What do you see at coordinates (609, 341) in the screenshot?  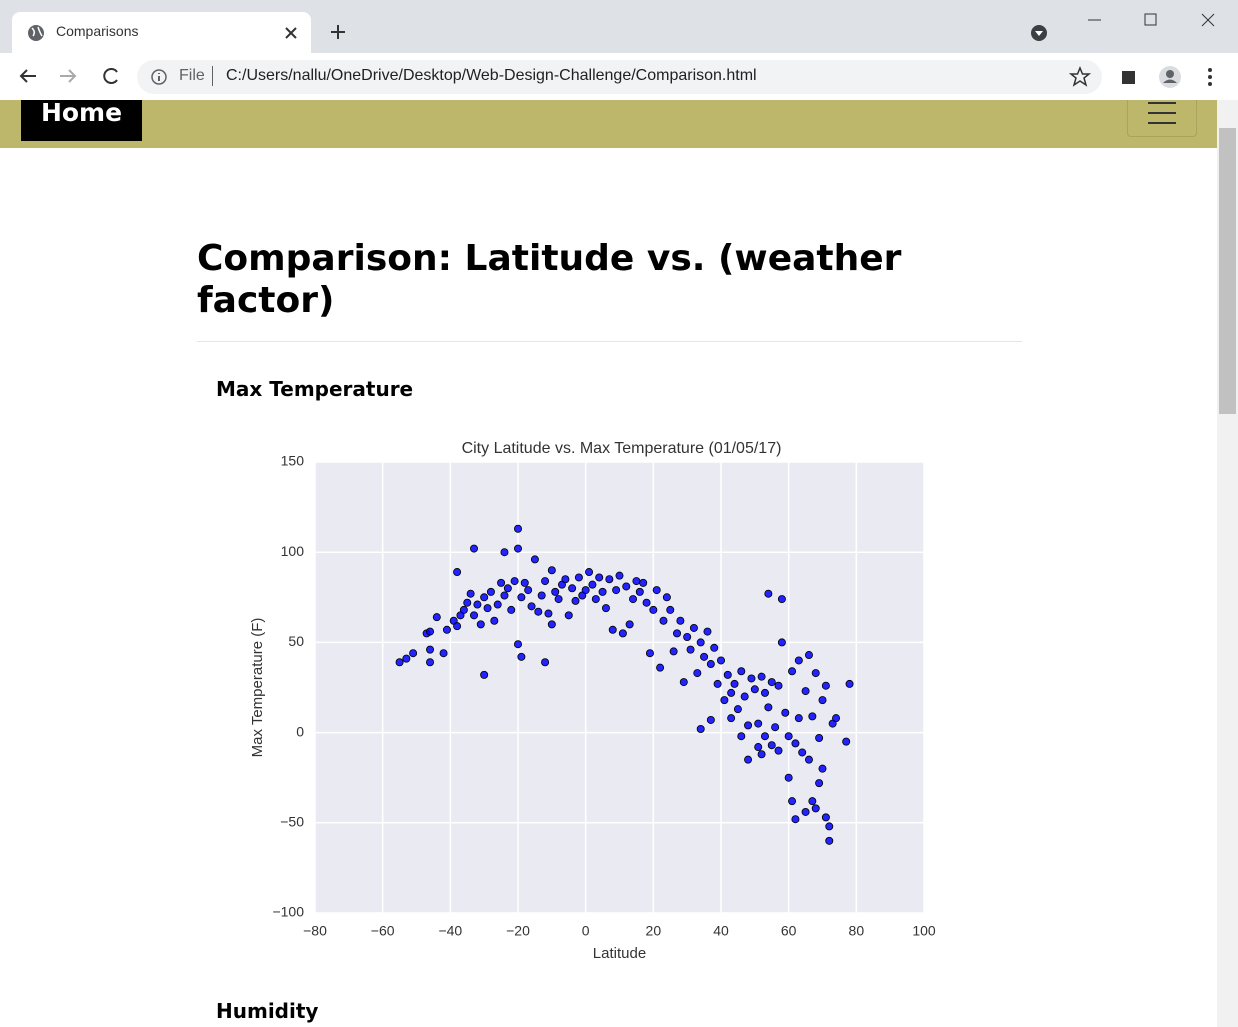 I see `divider` at bounding box center [609, 341].